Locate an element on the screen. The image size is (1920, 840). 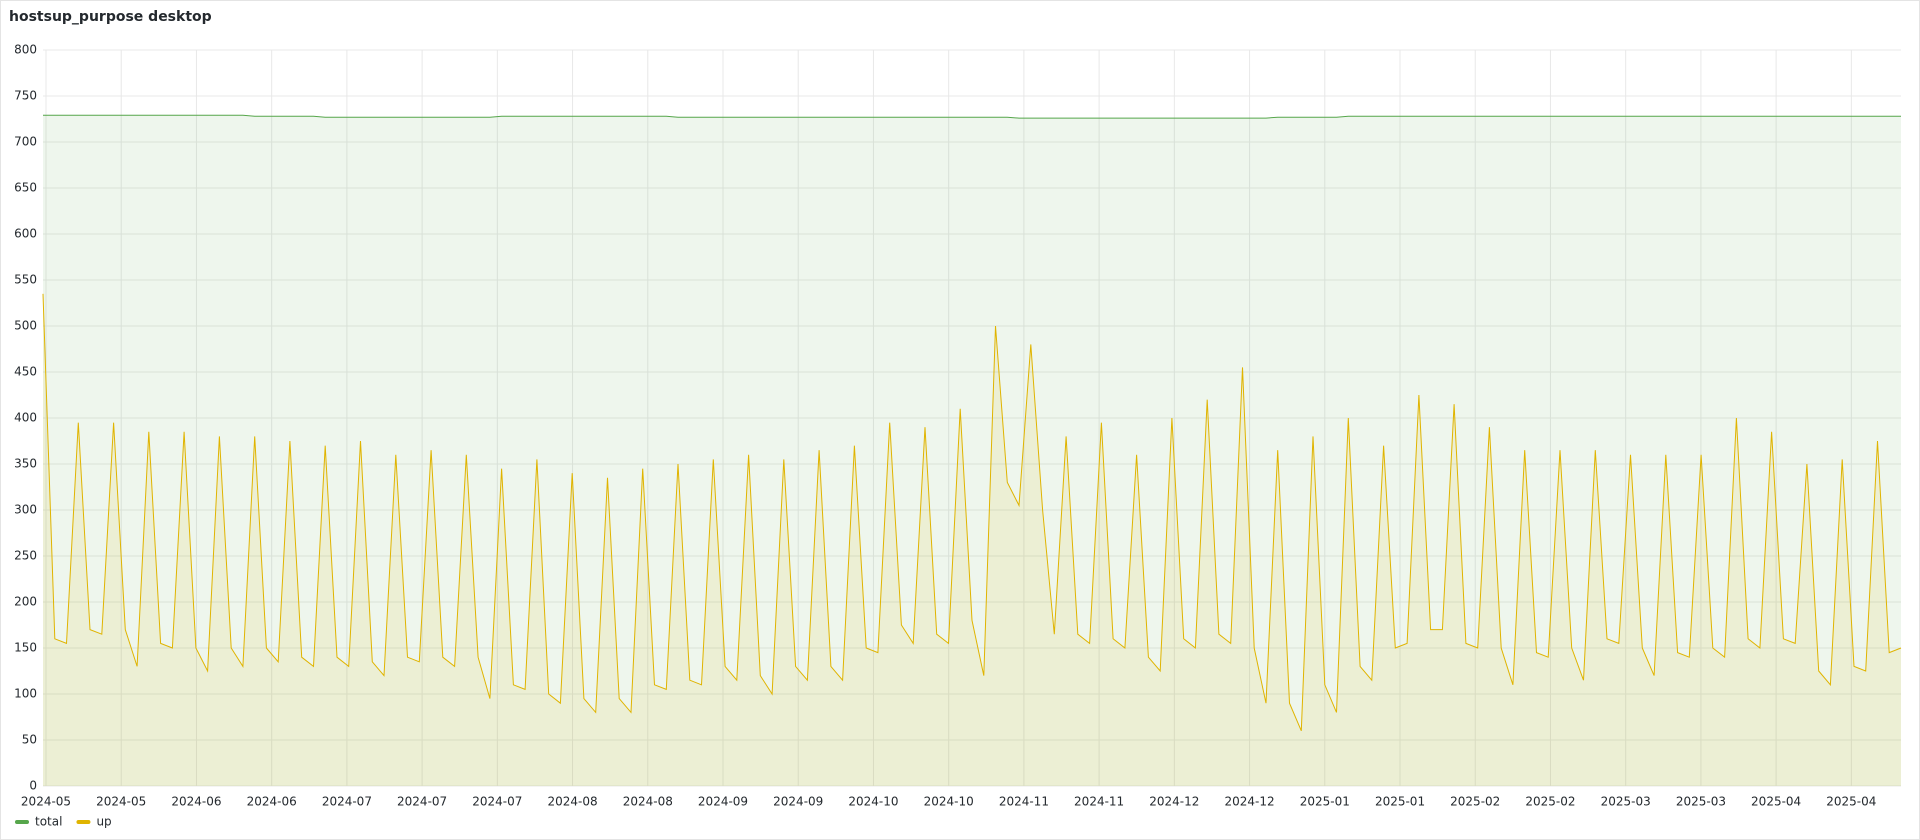
y-tick-label: 0 is located at coordinates (33, 786).